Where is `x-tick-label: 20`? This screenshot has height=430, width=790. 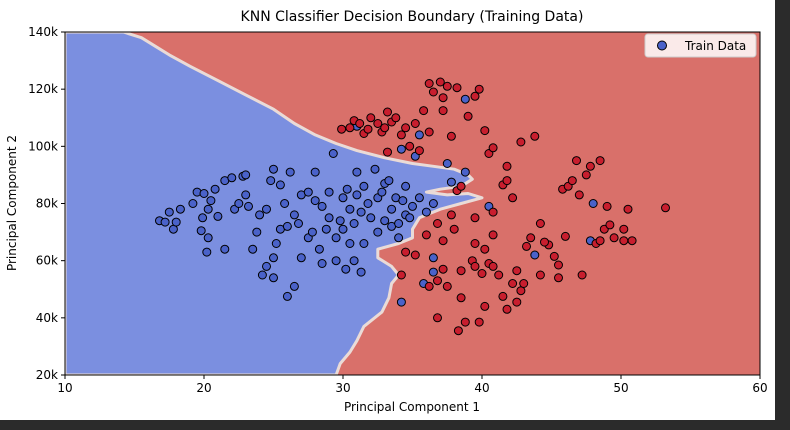 x-tick-label: 20 is located at coordinates (203, 388).